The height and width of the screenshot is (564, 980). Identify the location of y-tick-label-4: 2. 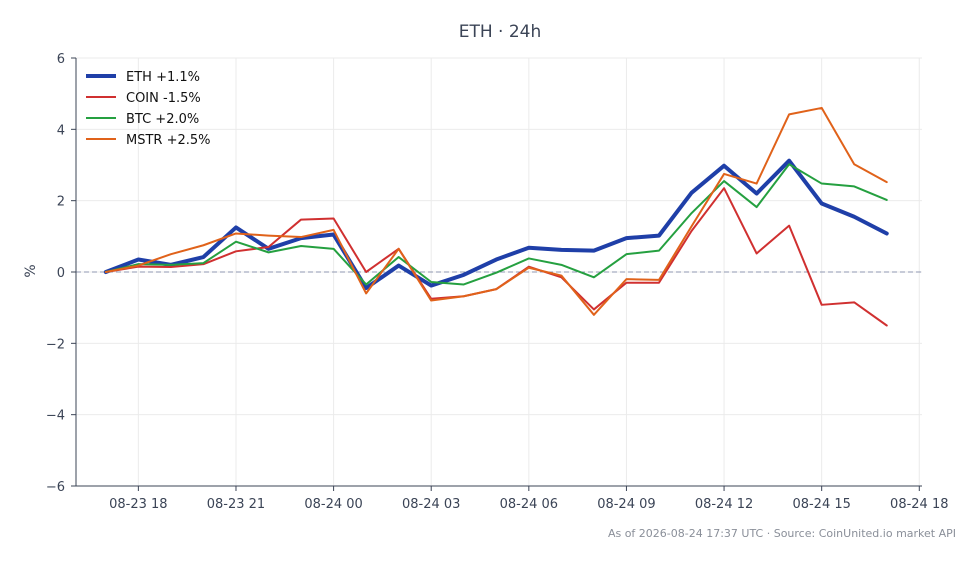
(61, 202).